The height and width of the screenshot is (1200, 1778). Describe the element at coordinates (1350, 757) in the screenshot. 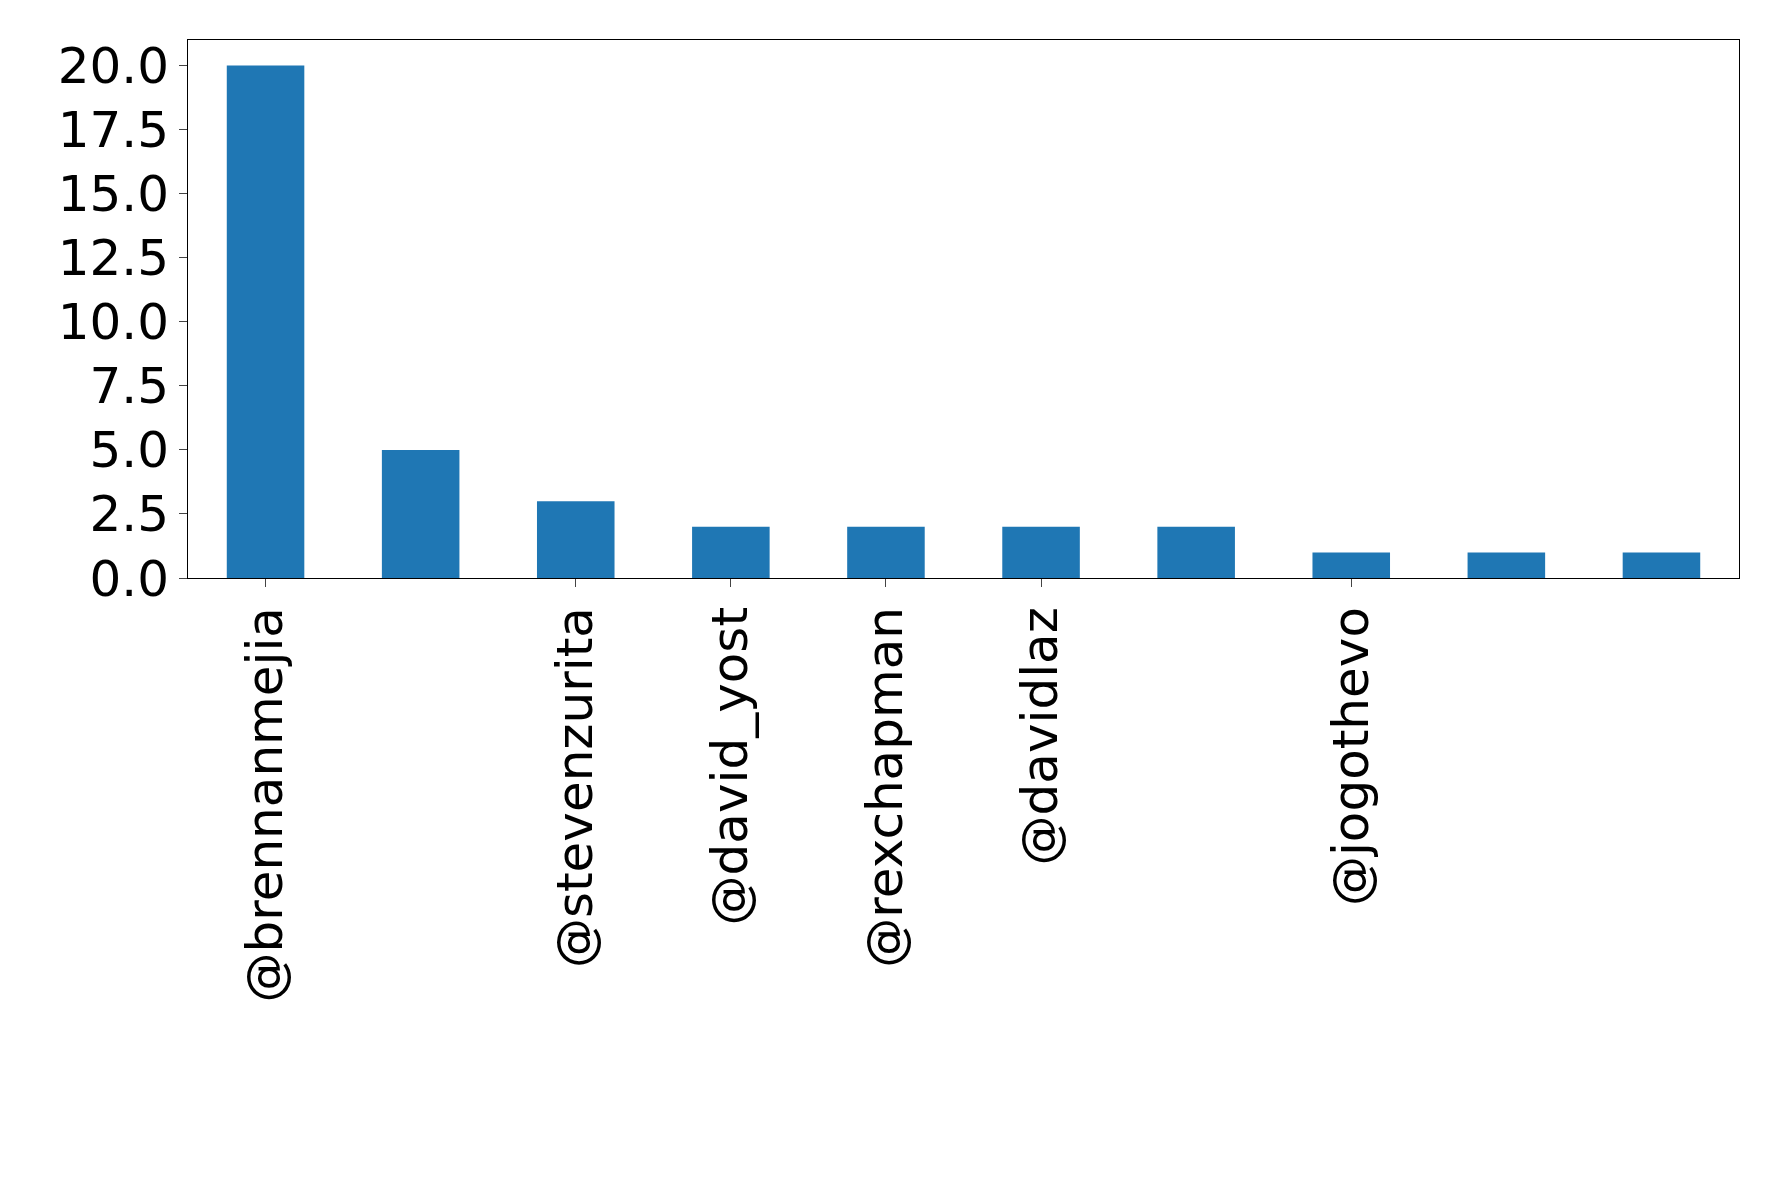

I see `x-tick-label: @jogothevo` at that location.